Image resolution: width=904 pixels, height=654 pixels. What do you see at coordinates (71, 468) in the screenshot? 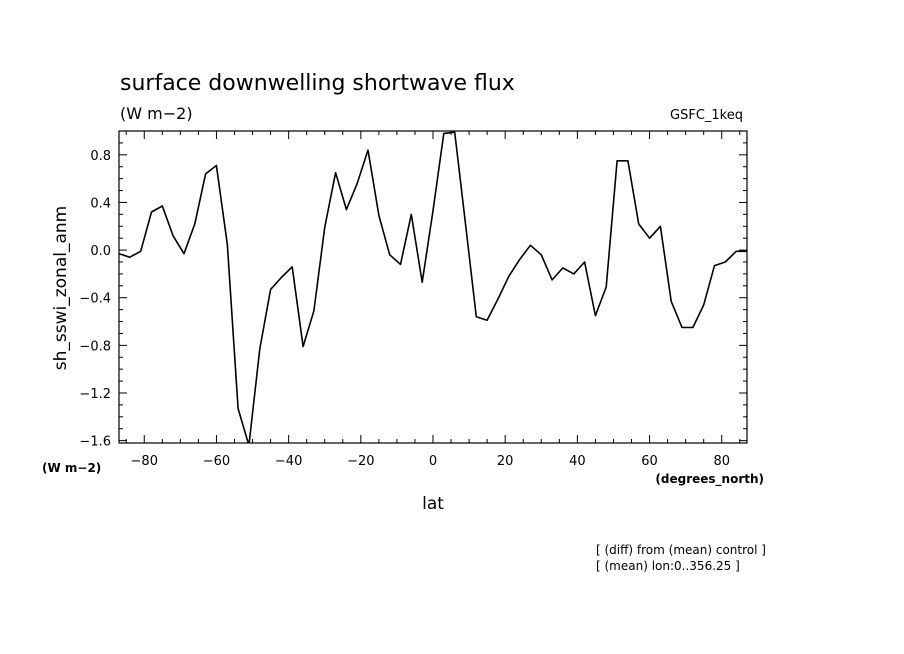
I see `y-axis-units: (W m−2)` at bounding box center [71, 468].